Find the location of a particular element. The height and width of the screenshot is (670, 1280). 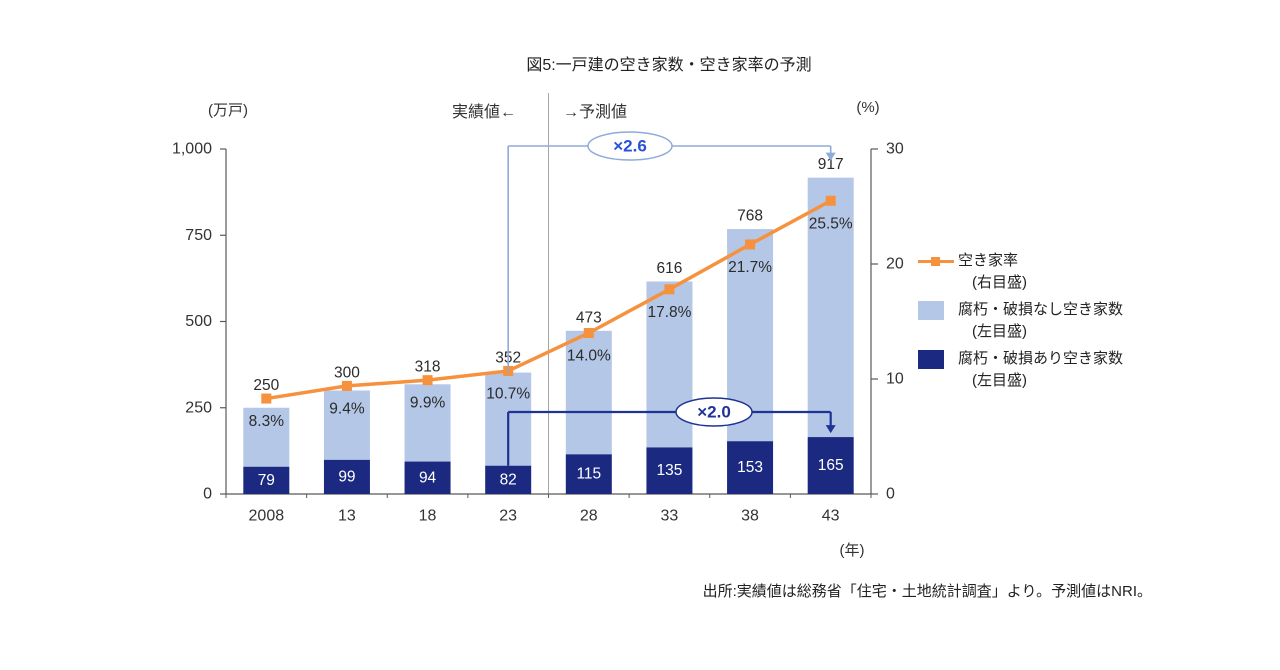

x-axis-category-label: 43 is located at coordinates (831, 516).